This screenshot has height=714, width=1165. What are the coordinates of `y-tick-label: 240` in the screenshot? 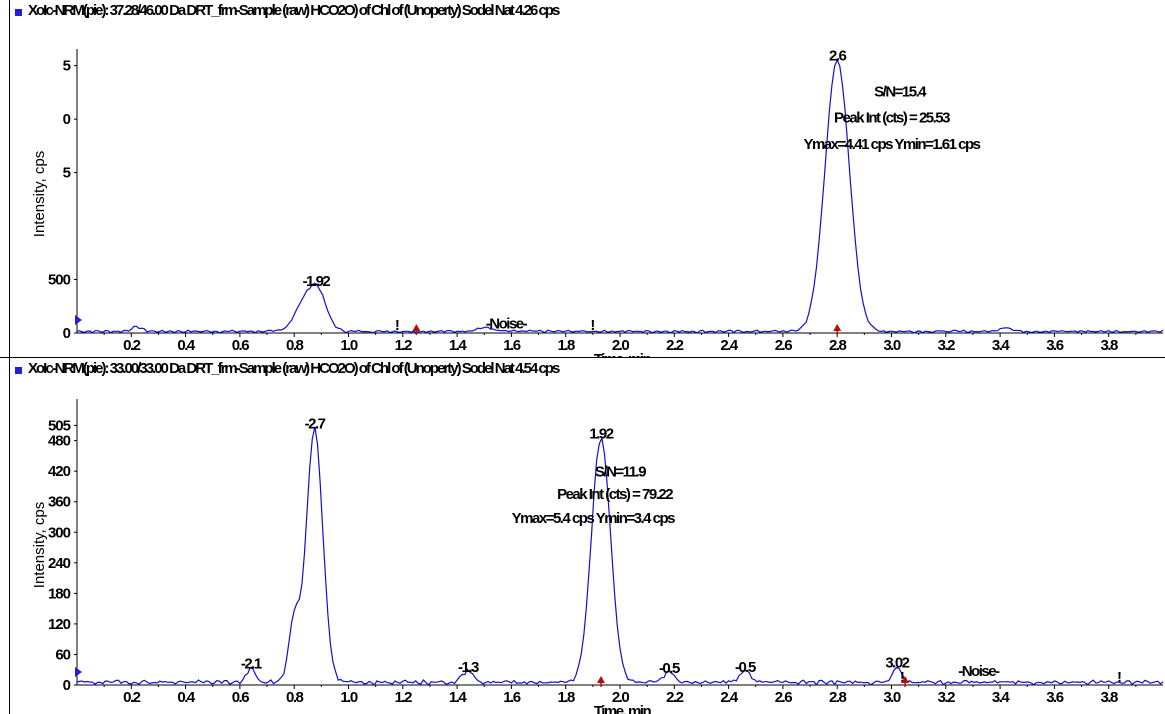 It's located at (59, 563).